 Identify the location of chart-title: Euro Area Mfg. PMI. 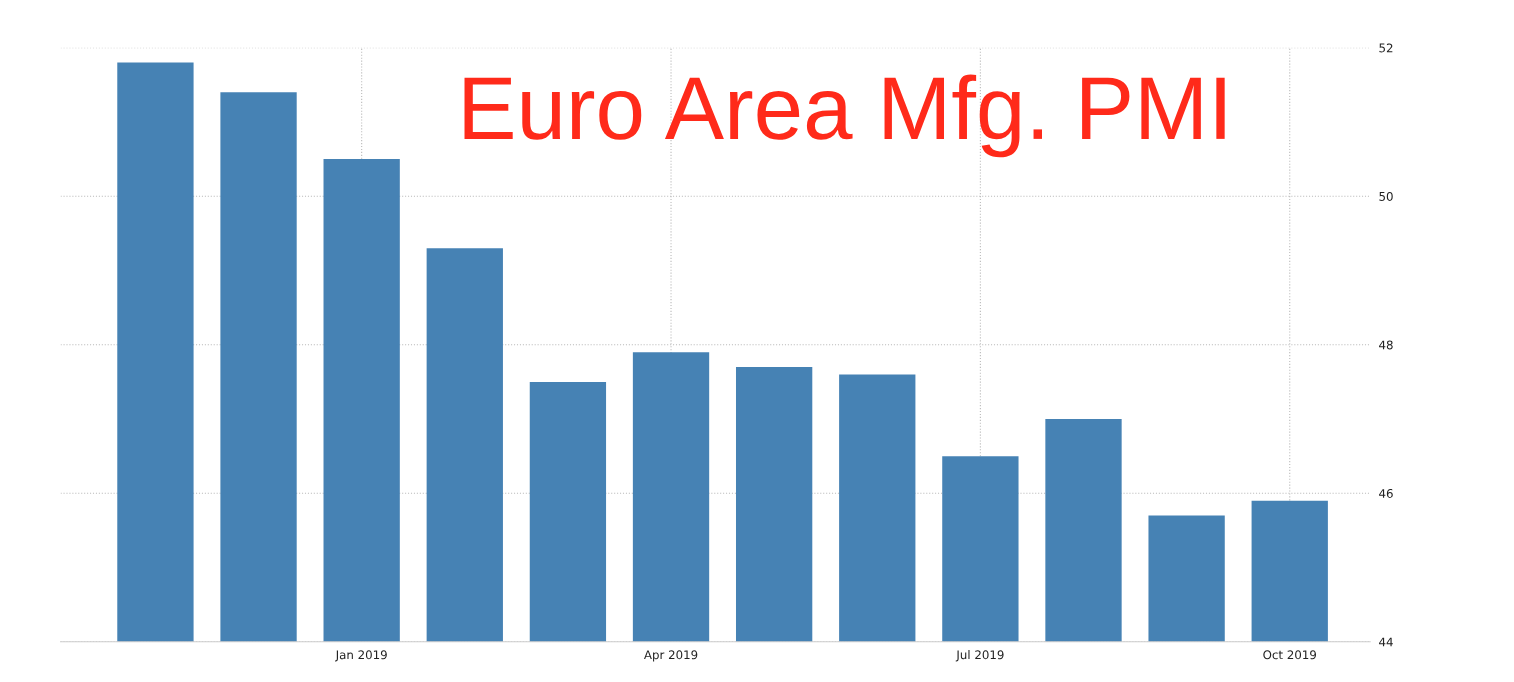
(844, 116).